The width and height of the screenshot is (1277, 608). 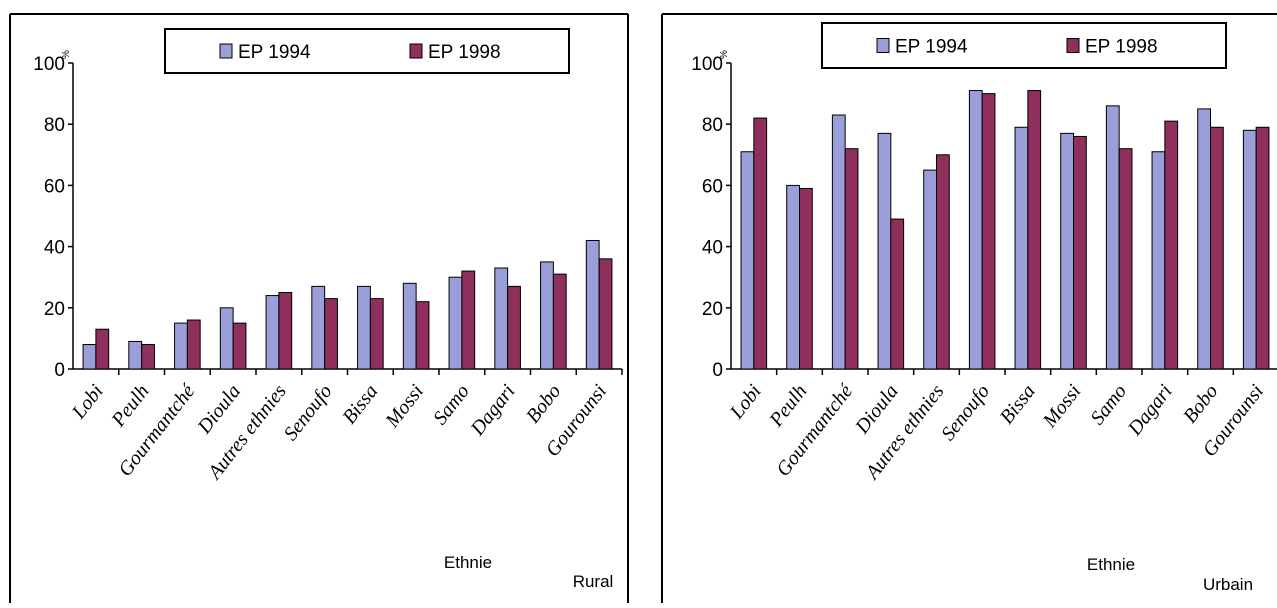 I want to click on panel-label: Rural, so click(x=593, y=581).